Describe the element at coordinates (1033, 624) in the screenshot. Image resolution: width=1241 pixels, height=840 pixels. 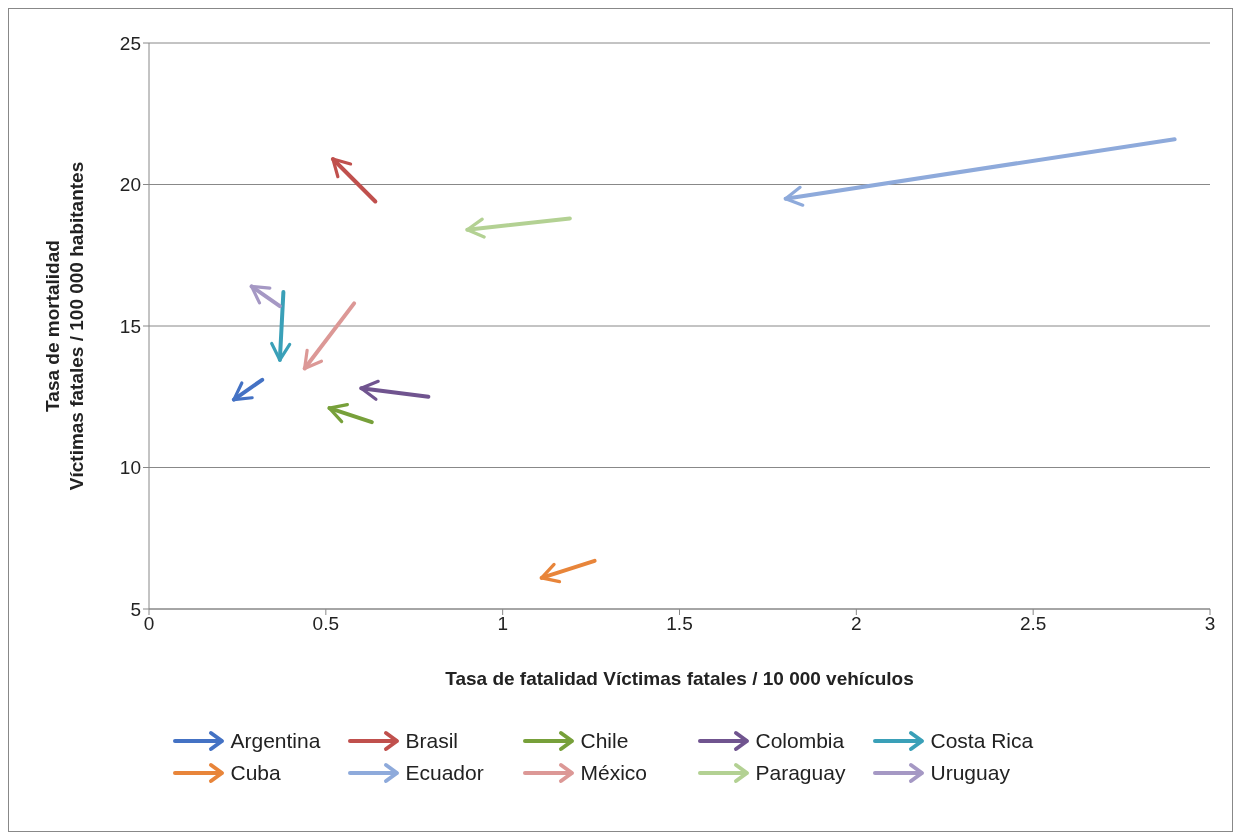
I see `x-tick-label: 2.5` at that location.